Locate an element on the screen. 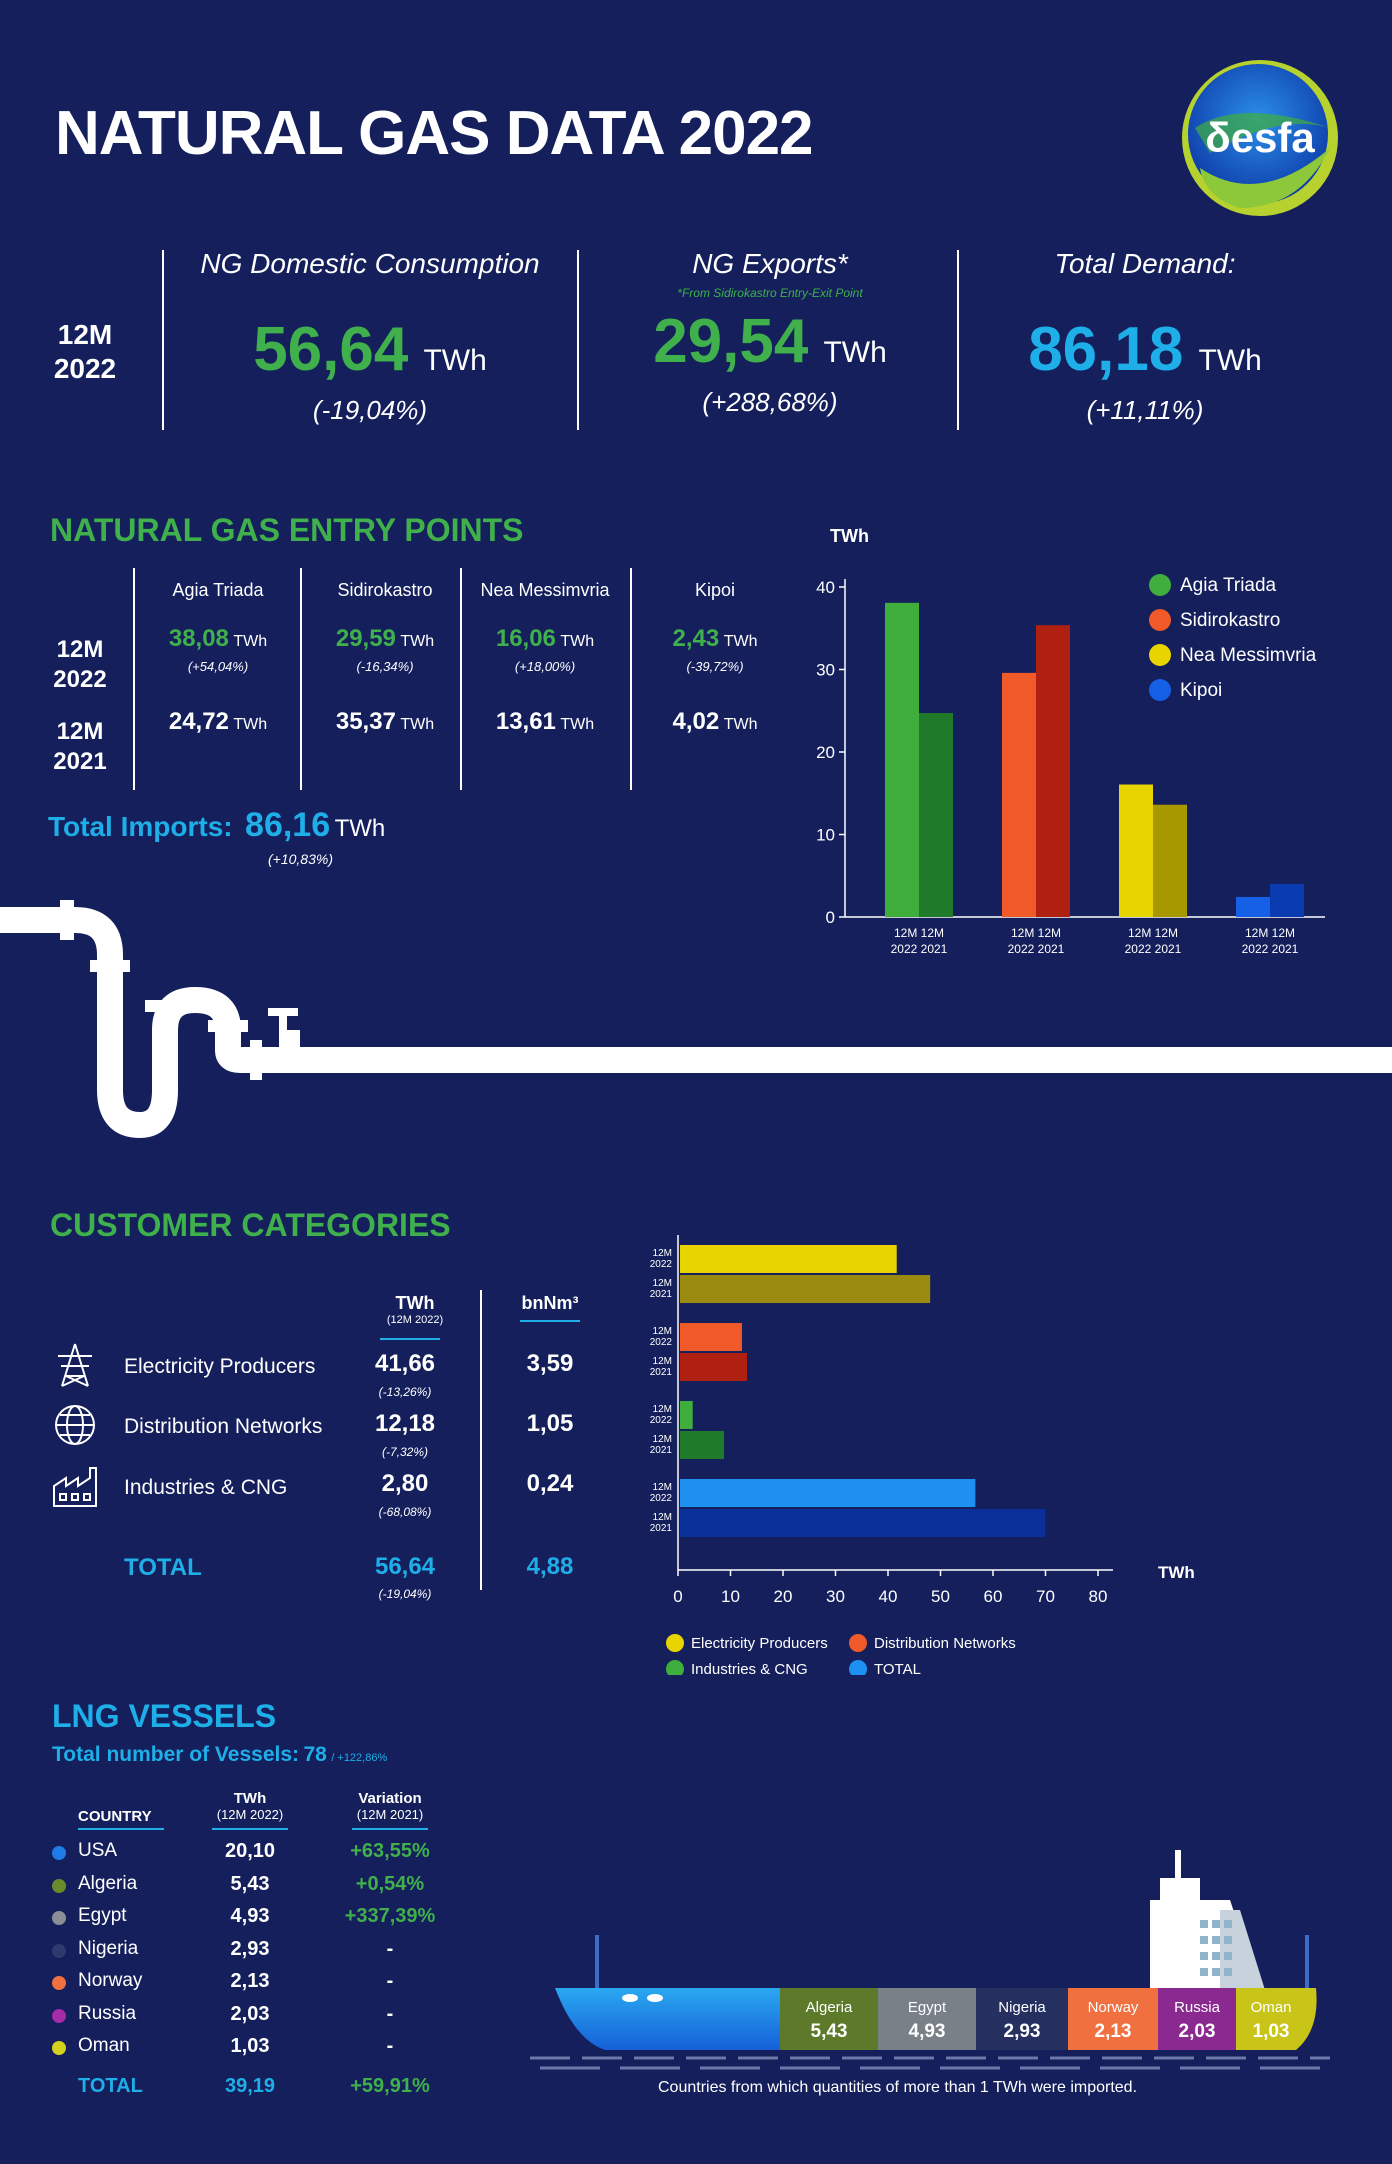  ship-superstructure is located at coordinates (952, 1920).